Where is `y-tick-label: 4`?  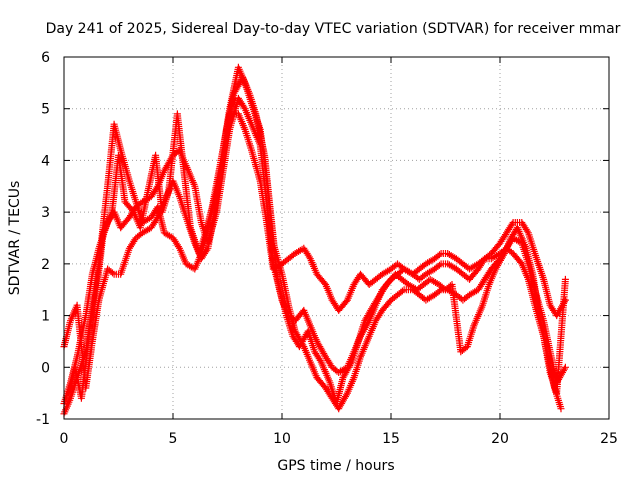
y-tick-label: 4 is located at coordinates (45, 161).